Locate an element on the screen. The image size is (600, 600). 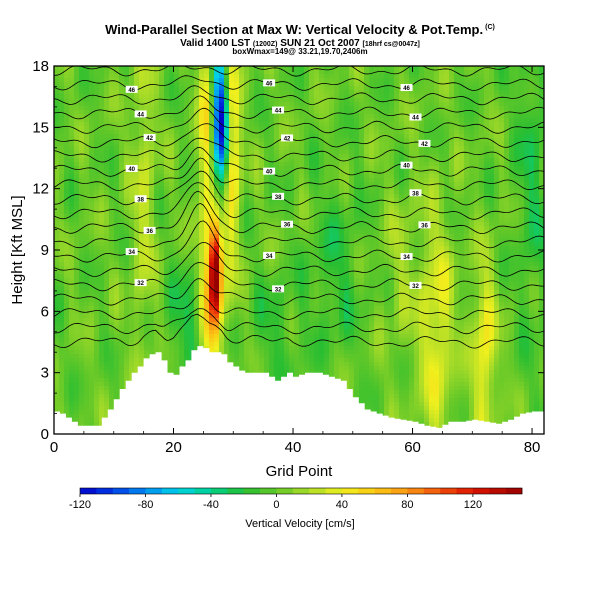
colorbar-label: Vertical Velocity [cm/s] is located at coordinates (299, 524).